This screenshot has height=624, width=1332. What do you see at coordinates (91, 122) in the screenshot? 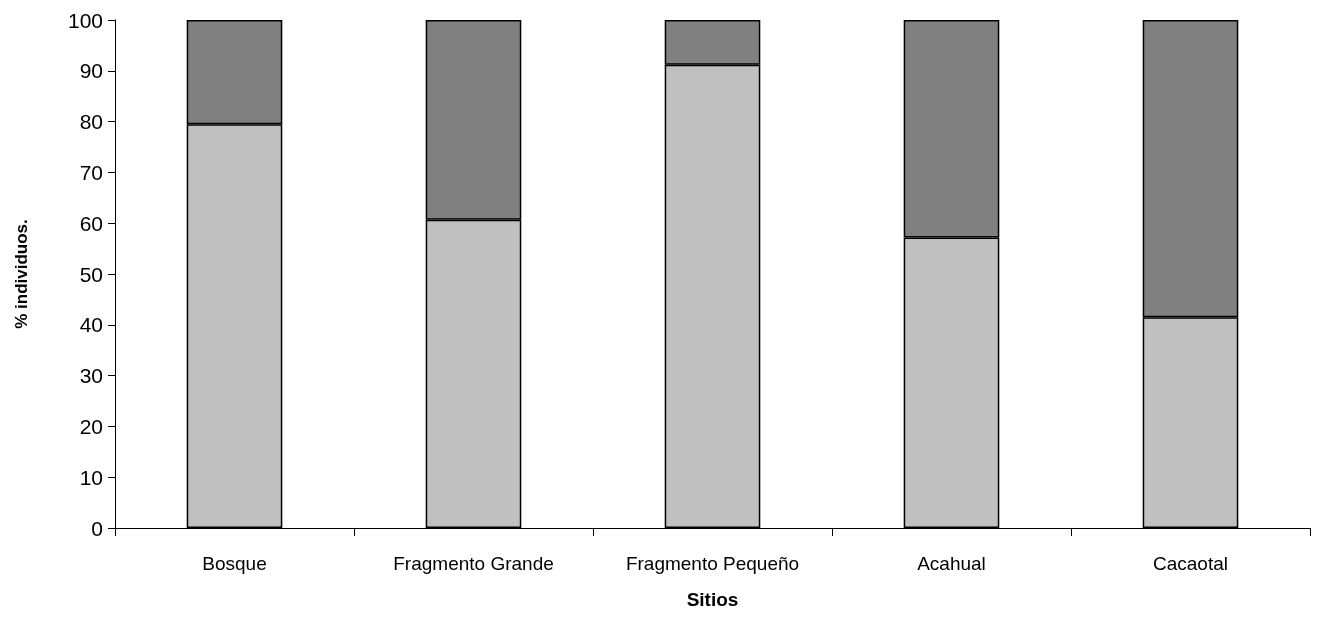
I see `y-tick-label: 80` at bounding box center [91, 122].